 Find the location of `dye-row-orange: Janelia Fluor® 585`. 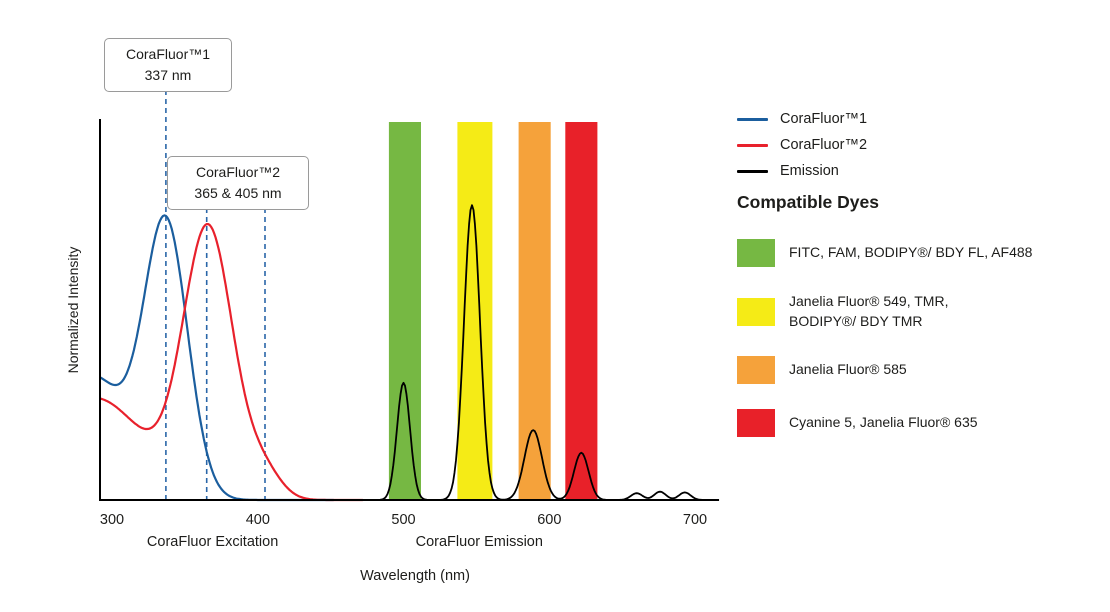

dye-row-orange: Janelia Fluor® 585 is located at coordinates (923, 370).